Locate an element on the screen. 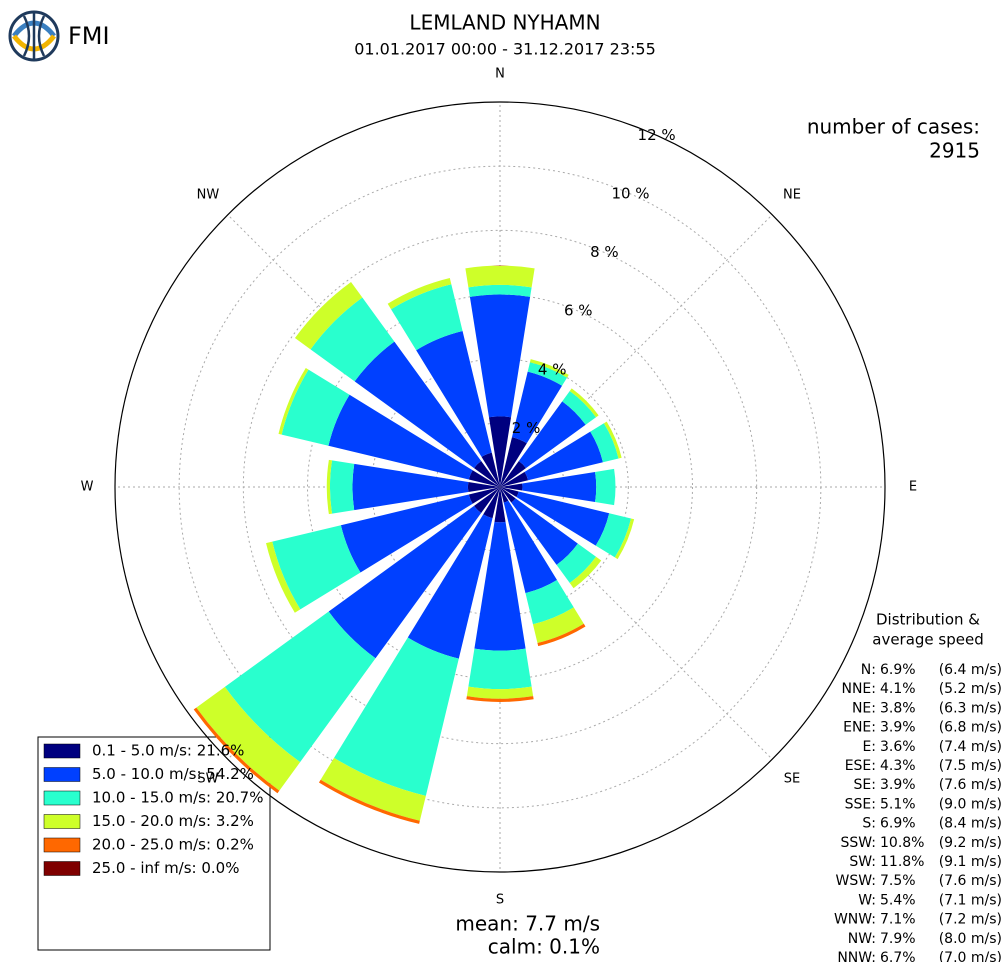 This screenshot has height=962, width=1006. distribution-title: Distribution & is located at coordinates (928, 620).